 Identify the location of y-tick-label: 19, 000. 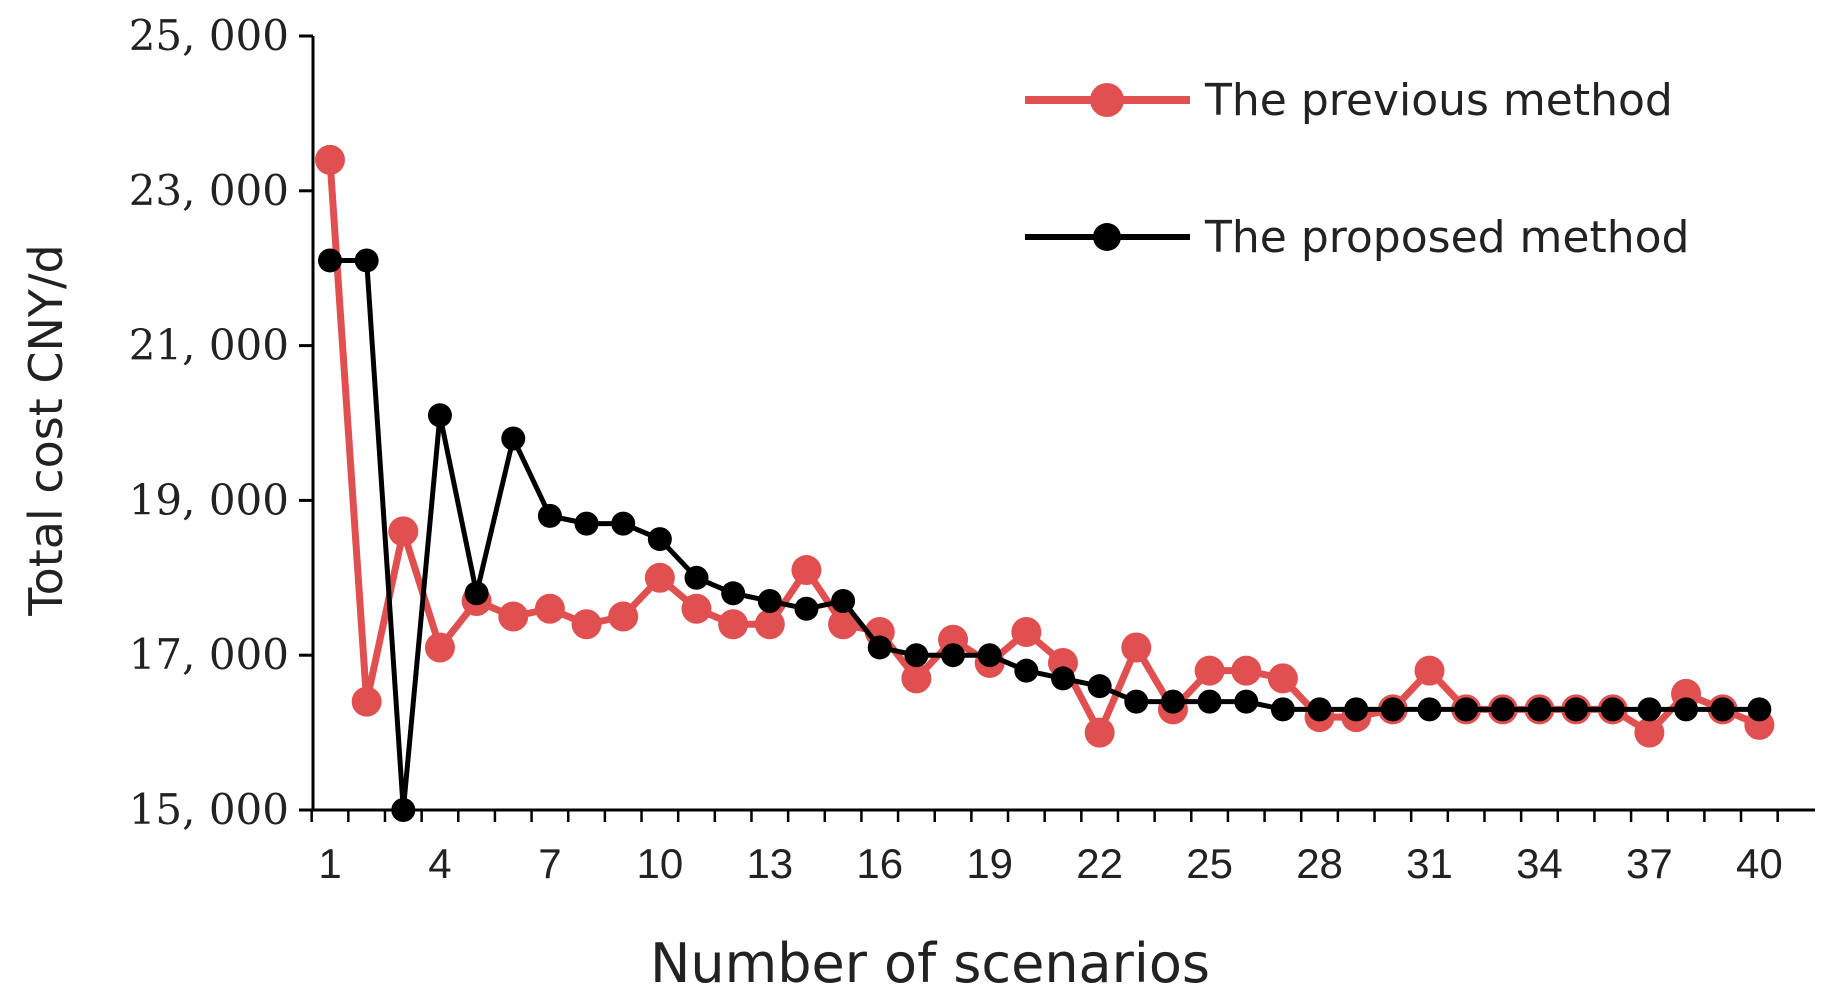
(209, 499).